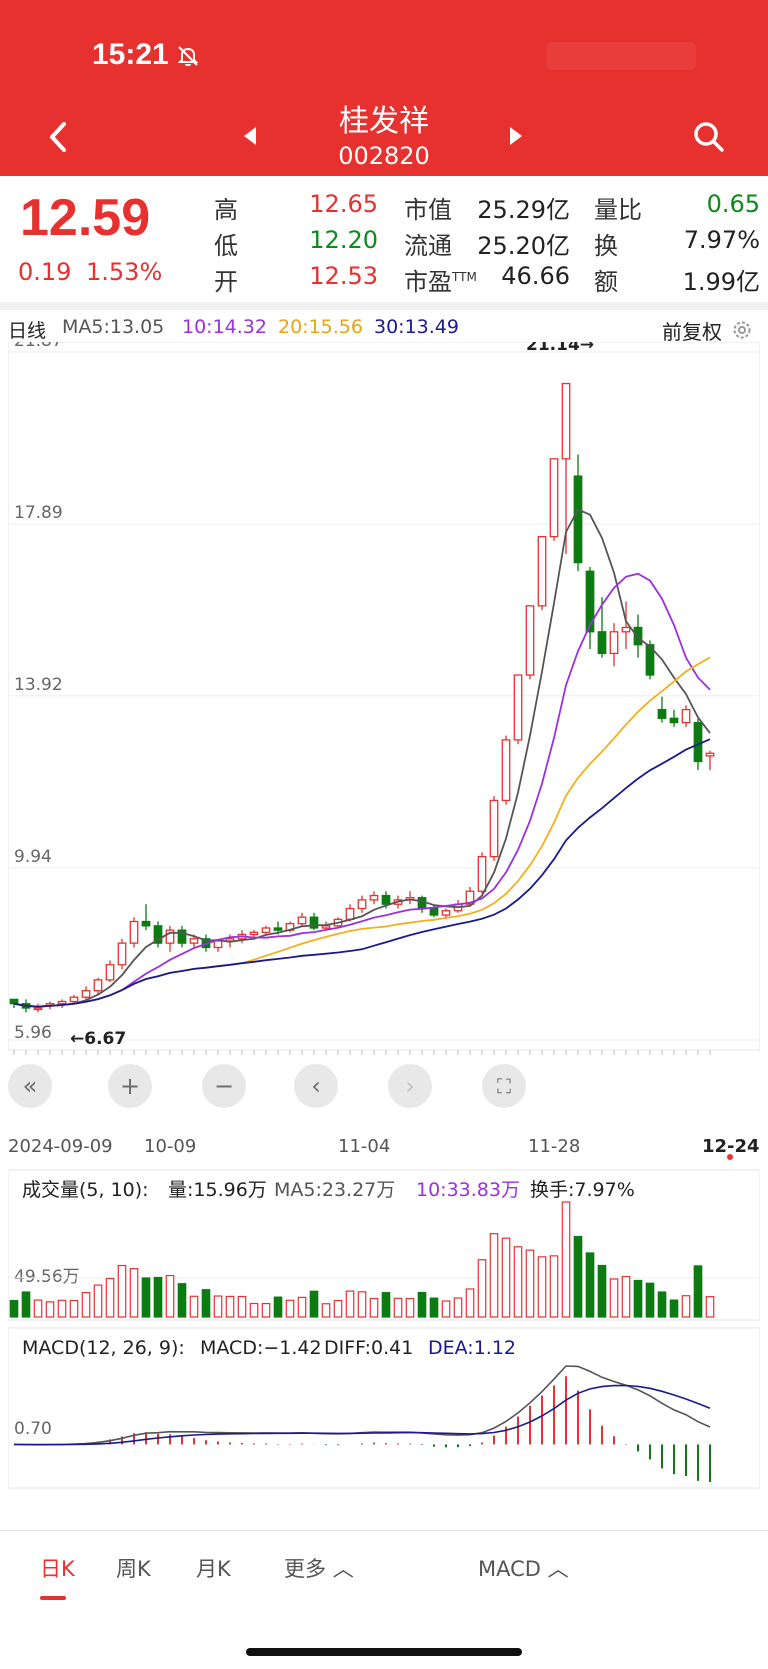 The image size is (768, 1669). I want to click on next-stock-icon, so click(516, 136).